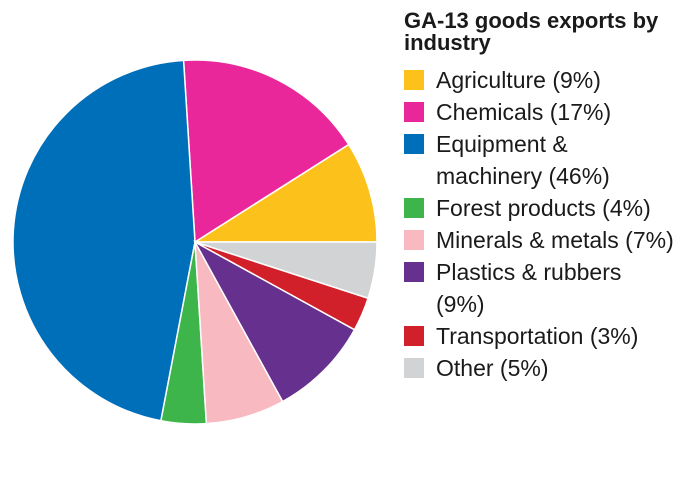 The width and height of the screenshot is (682, 478). I want to click on legend-item: Equipment & machinery (46%), so click(540, 160).